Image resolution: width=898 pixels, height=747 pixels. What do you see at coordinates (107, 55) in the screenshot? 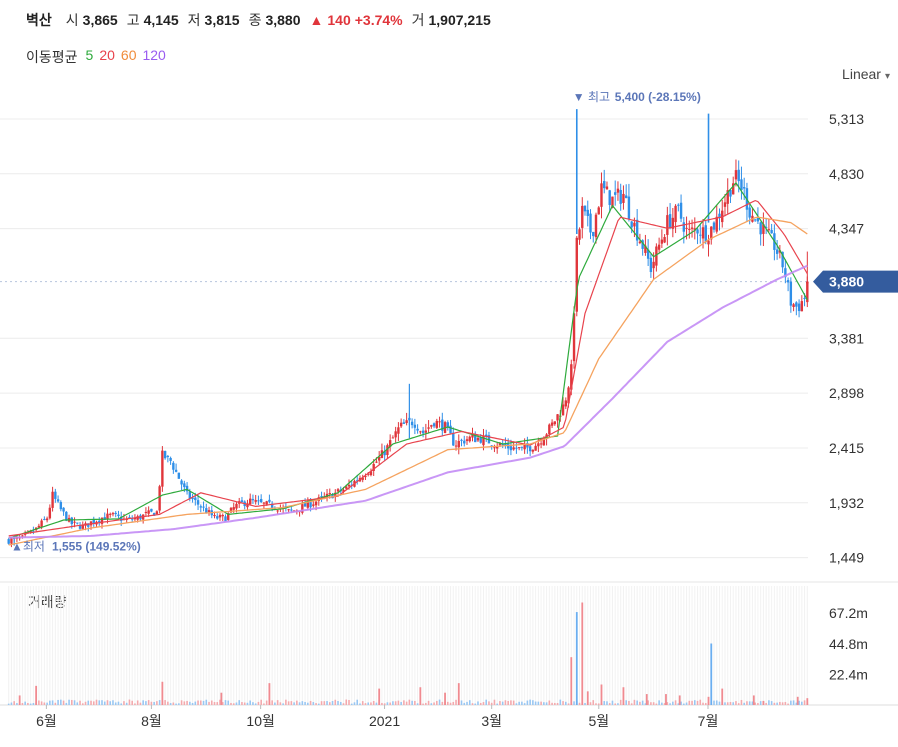
I see `ma-legend-20: 20` at bounding box center [107, 55].